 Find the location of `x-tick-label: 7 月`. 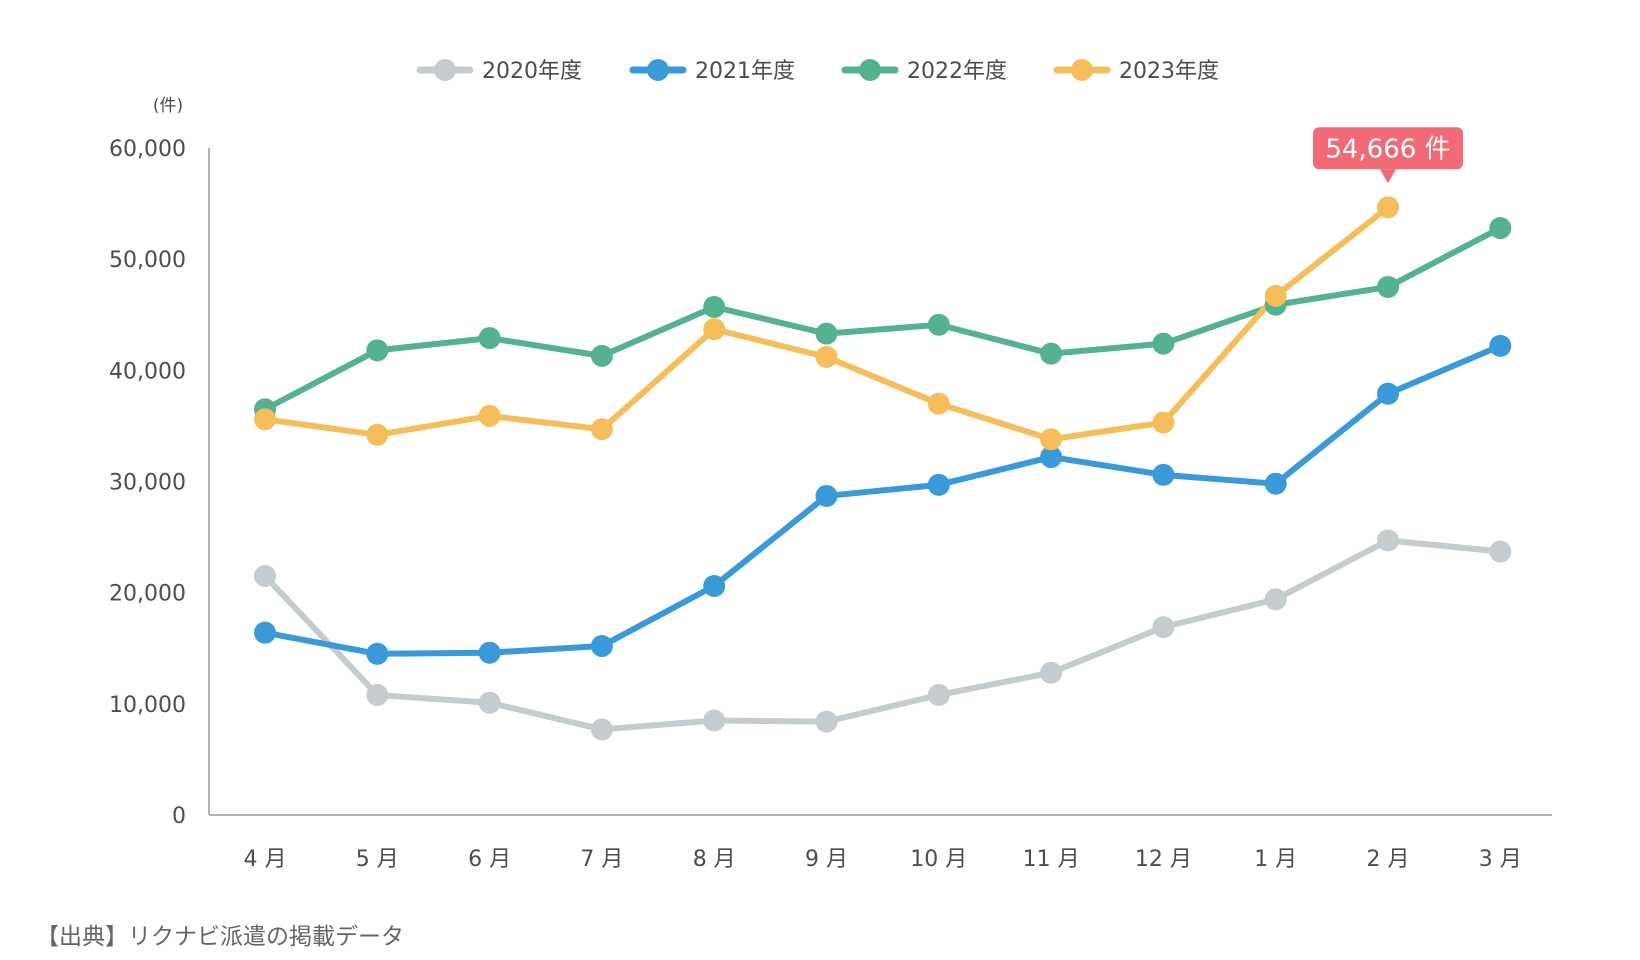

x-tick-label: 7 月 is located at coordinates (601, 859).